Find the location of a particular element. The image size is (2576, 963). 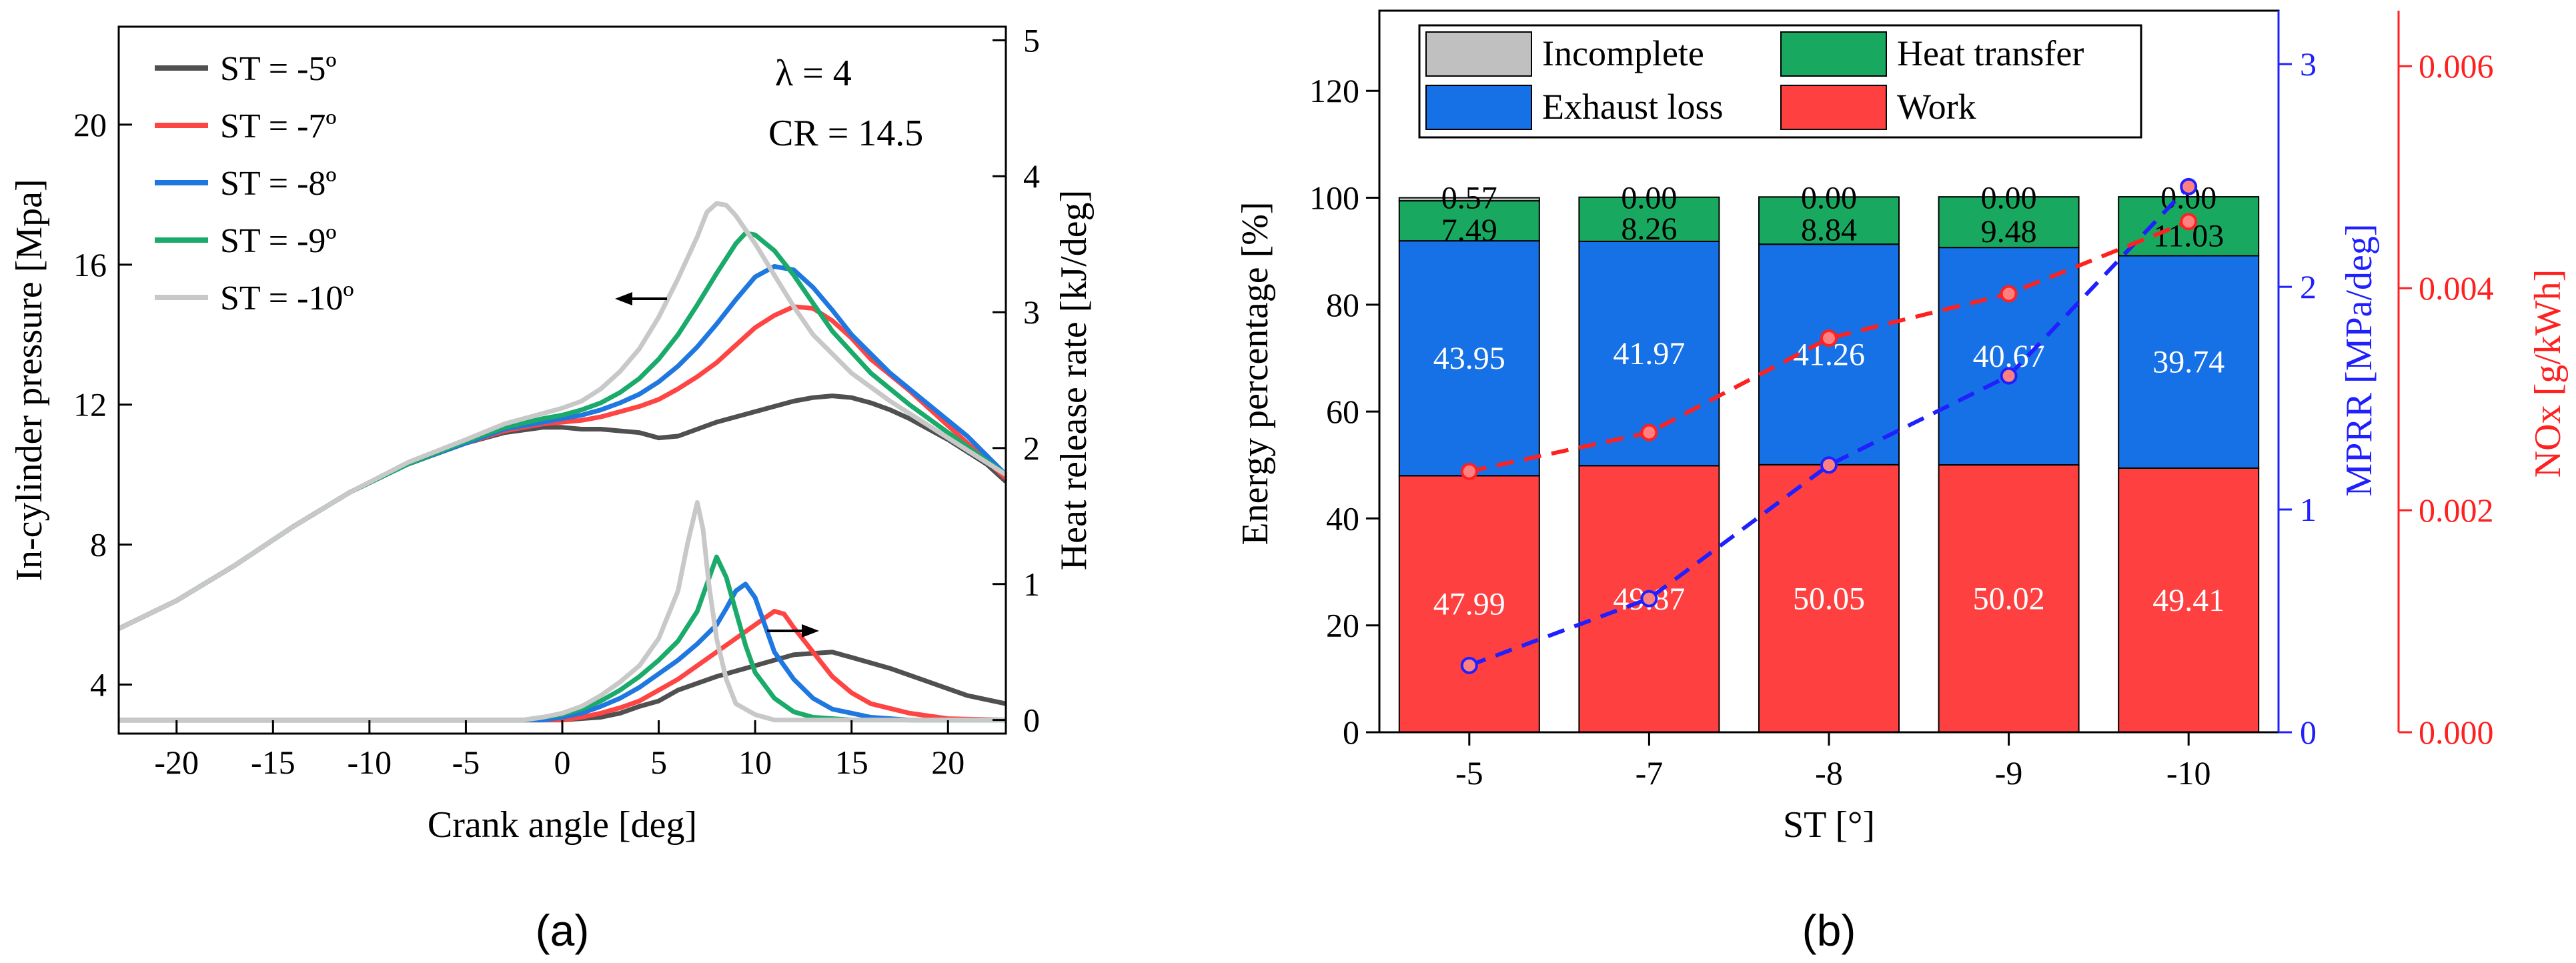

legend-a-label-1: ST = -7º is located at coordinates (278, 126).